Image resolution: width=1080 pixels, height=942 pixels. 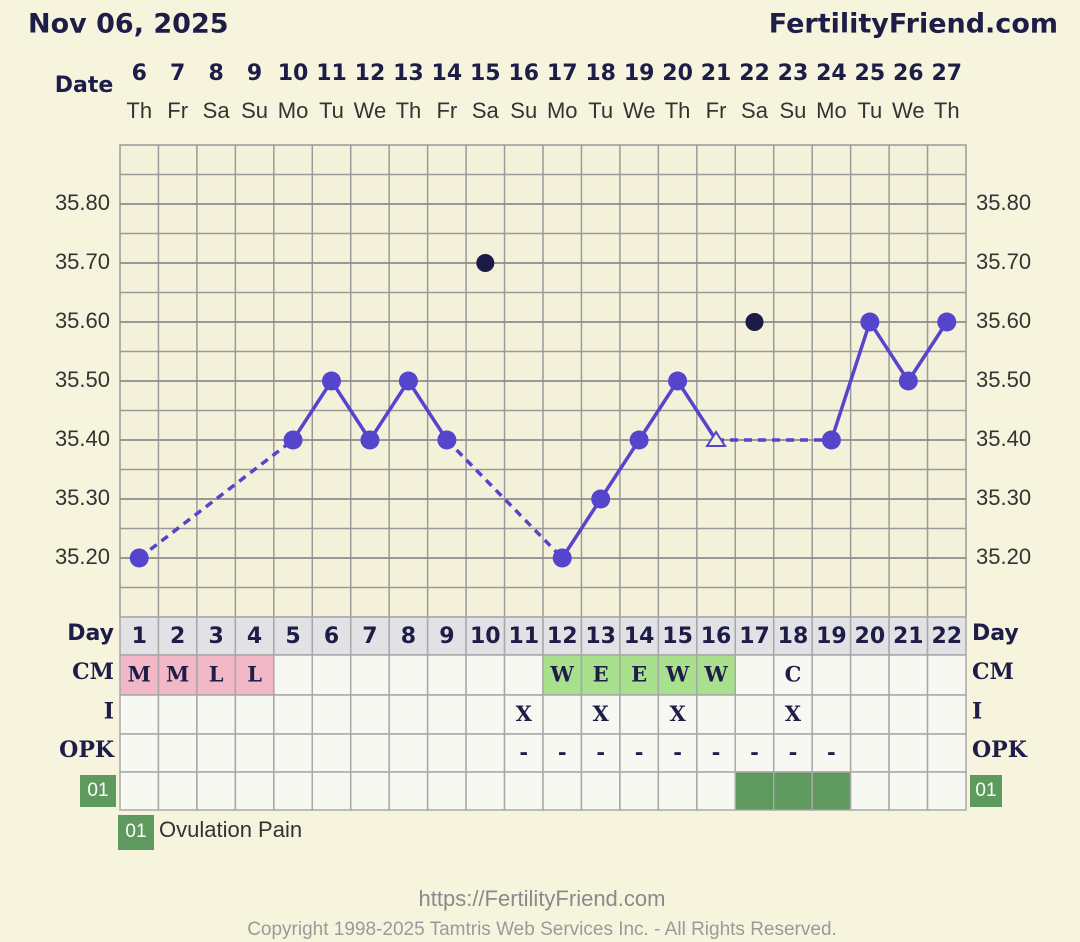 I want to click on days-value: 5, so click(x=292, y=636).